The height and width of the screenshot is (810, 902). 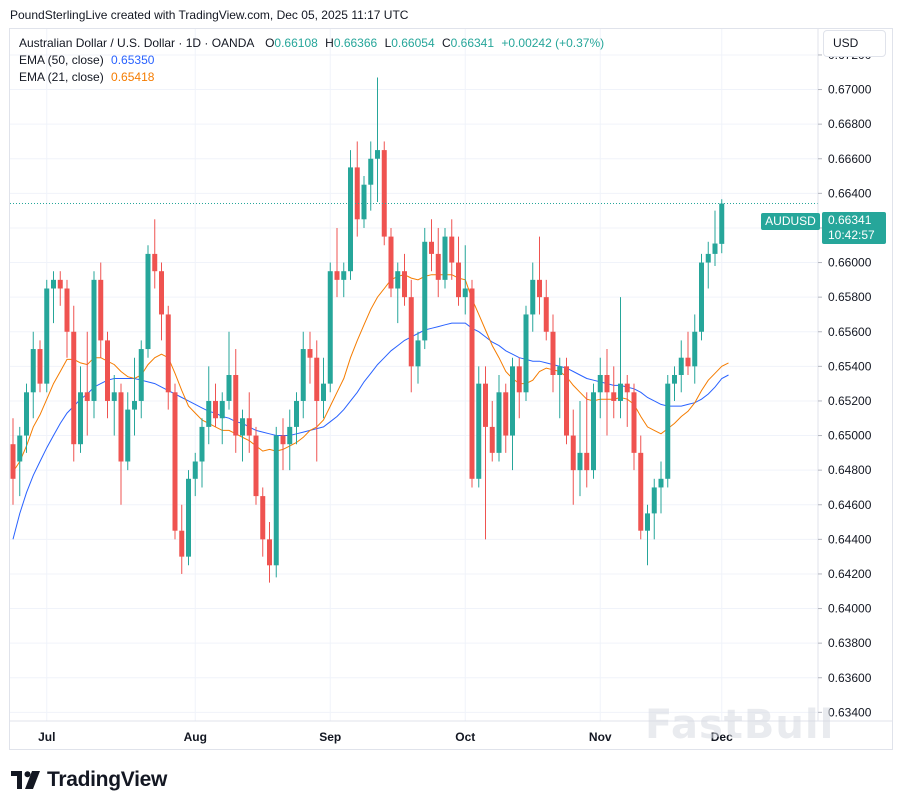 What do you see at coordinates (446, 43) in the screenshot?
I see `close-label: C` at bounding box center [446, 43].